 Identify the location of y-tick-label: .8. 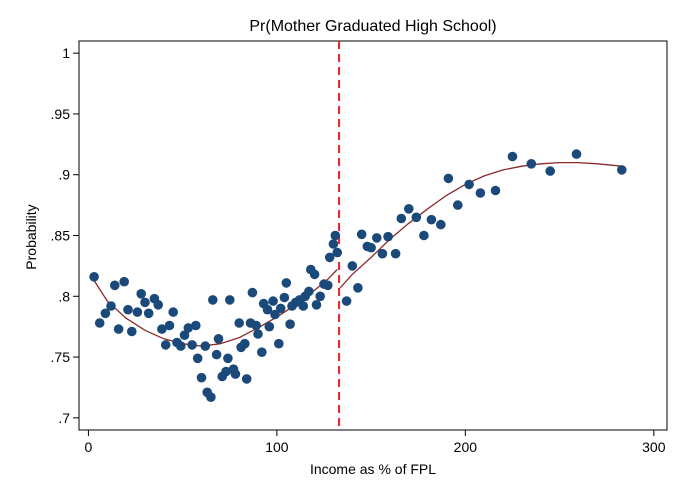
(64, 296).